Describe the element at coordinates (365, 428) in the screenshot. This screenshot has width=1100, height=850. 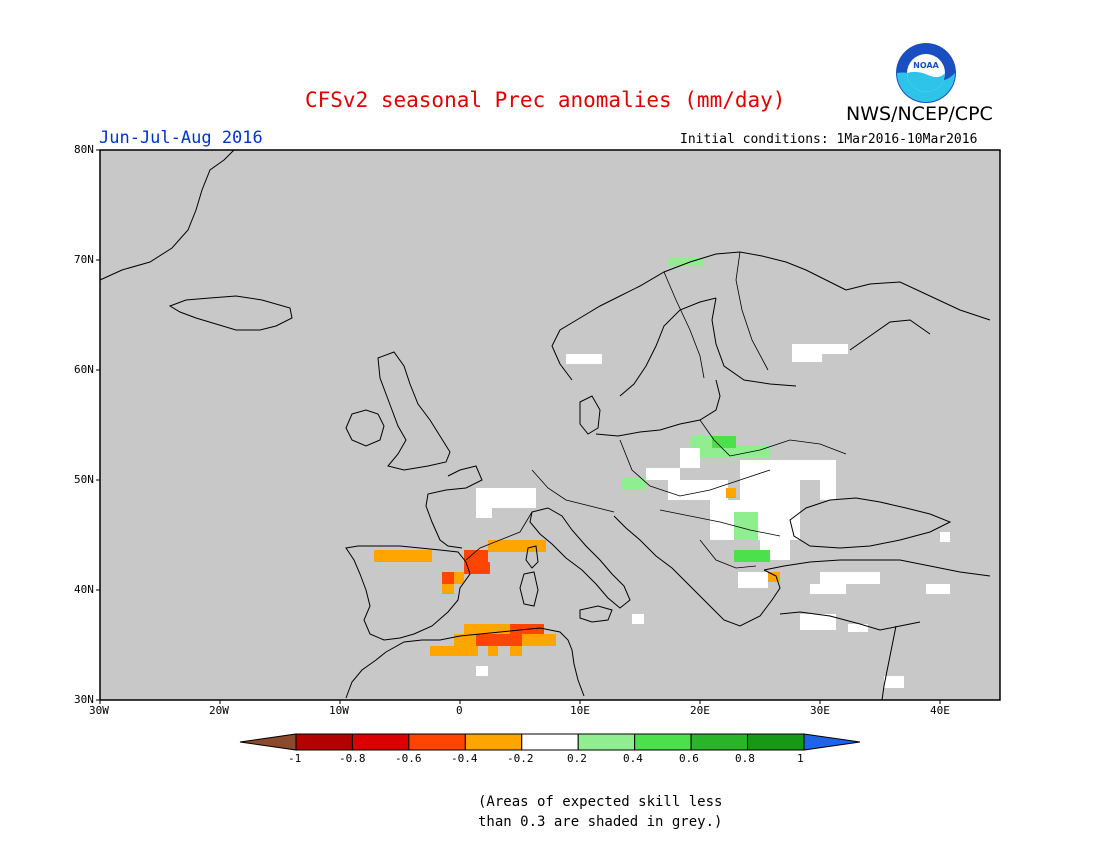
I see `ireland-coast` at that location.